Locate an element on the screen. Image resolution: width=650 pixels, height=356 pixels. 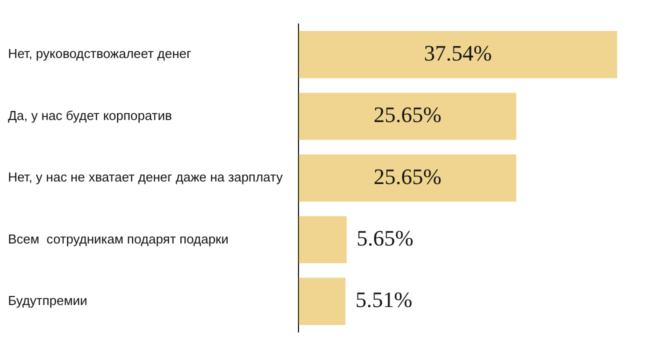
data-label: 5.65% is located at coordinates (385, 237).